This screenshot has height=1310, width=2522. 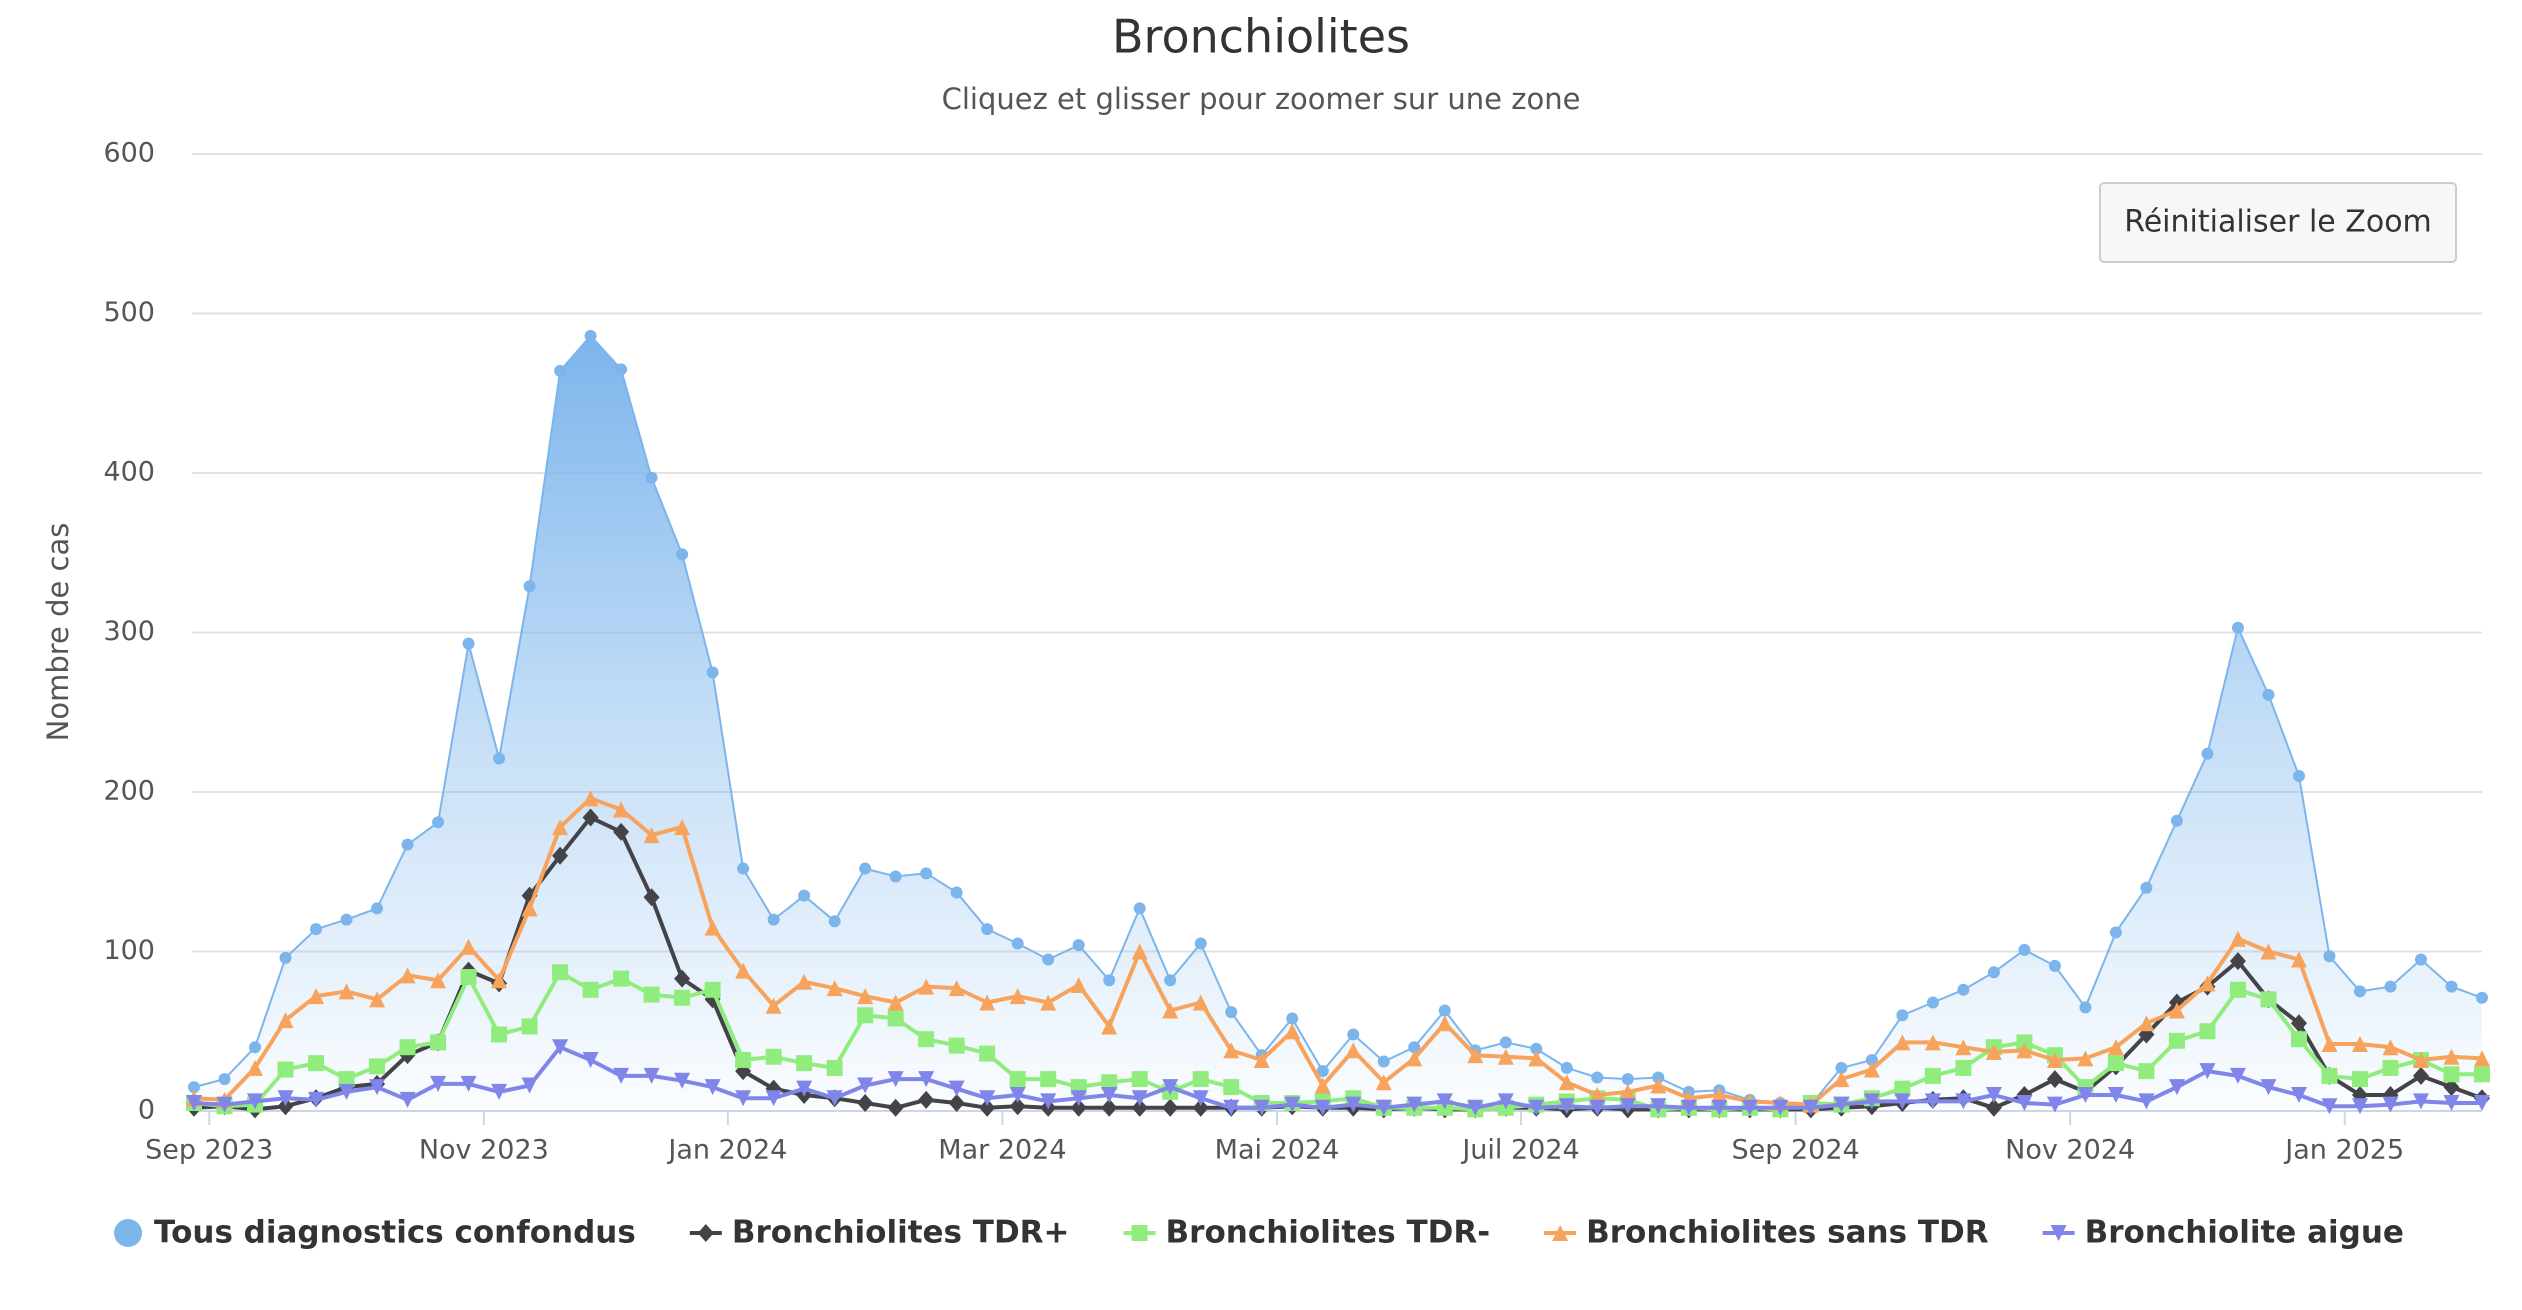 What do you see at coordinates (129, 153) in the screenshot?
I see `y-tick-label: 600` at bounding box center [129, 153].